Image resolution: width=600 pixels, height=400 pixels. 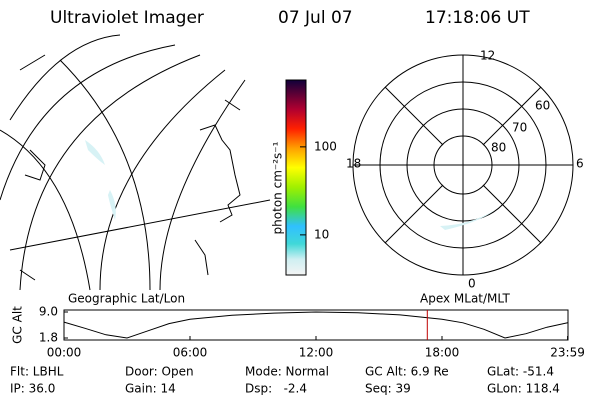 What do you see at coordinates (296, 177) in the screenshot?
I see `colorbar` at bounding box center [296, 177].